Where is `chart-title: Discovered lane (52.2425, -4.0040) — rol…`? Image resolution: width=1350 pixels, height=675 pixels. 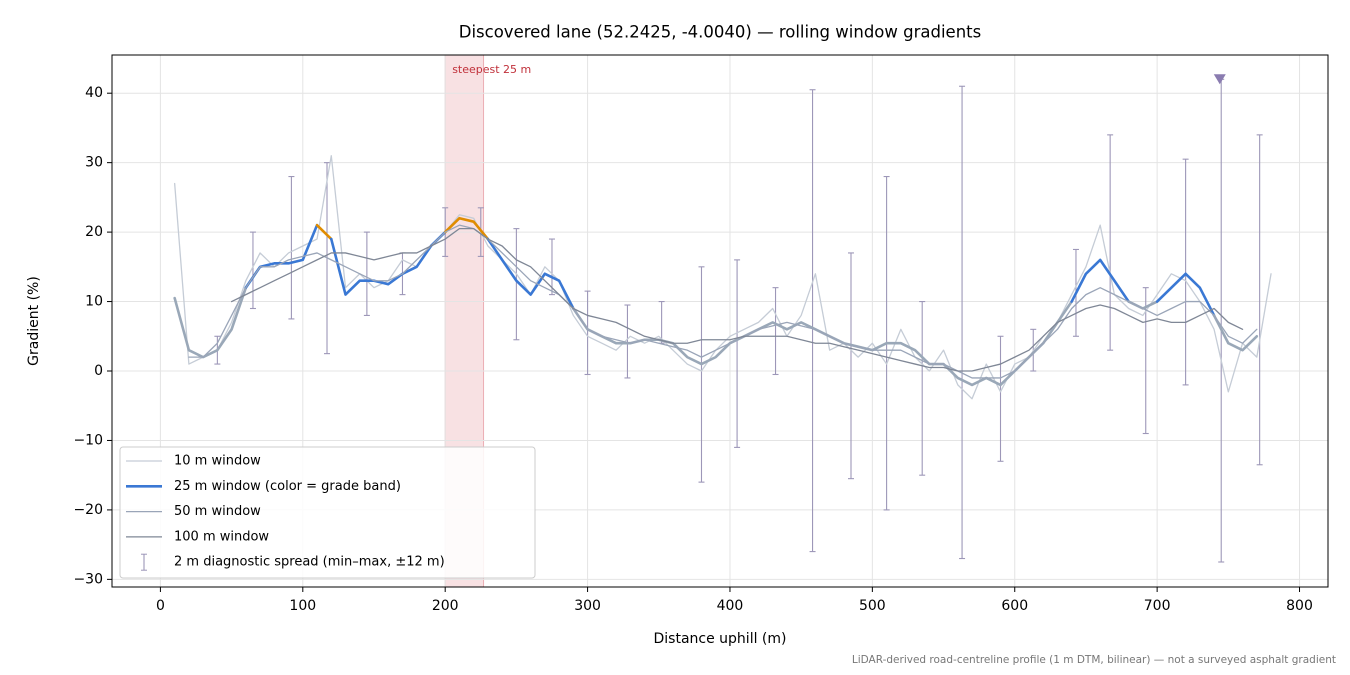
chart-title: Discovered lane (52.2425, -4.0040) — rol… is located at coordinates (720, 32).